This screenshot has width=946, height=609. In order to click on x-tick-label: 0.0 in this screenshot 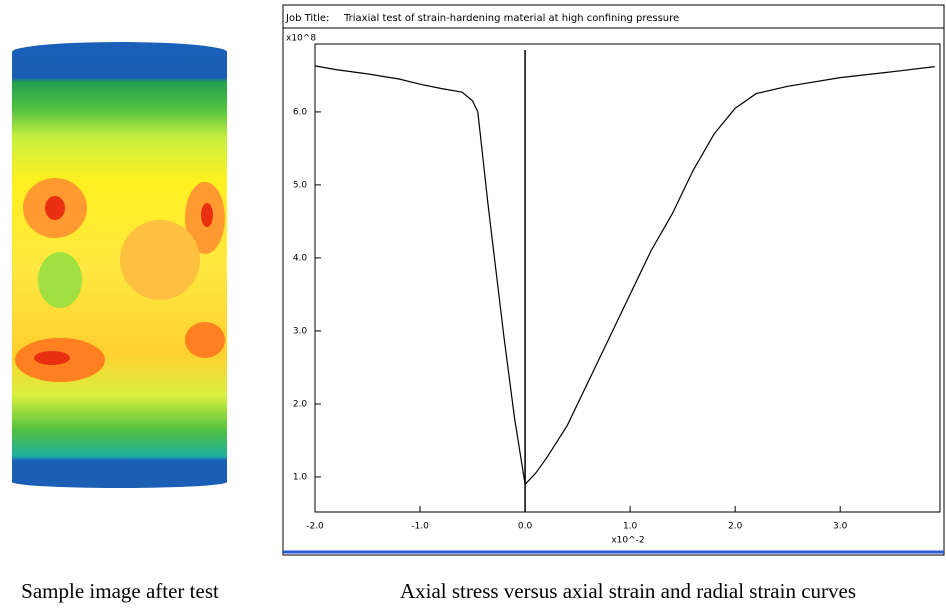, I will do `click(525, 527)`.